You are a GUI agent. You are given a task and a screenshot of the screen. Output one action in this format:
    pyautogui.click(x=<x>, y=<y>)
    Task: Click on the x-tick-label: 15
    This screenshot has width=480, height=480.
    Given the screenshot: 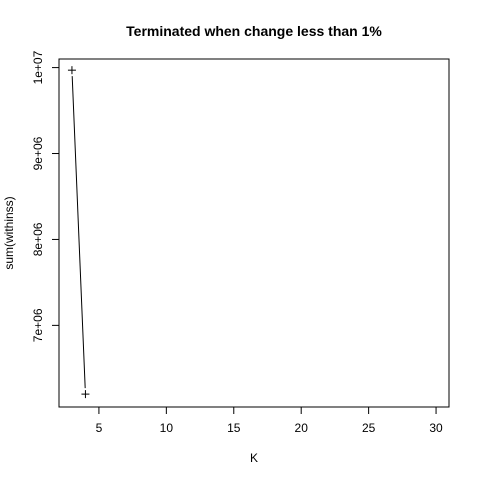 What is the action you would take?
    pyautogui.click(x=234, y=428)
    